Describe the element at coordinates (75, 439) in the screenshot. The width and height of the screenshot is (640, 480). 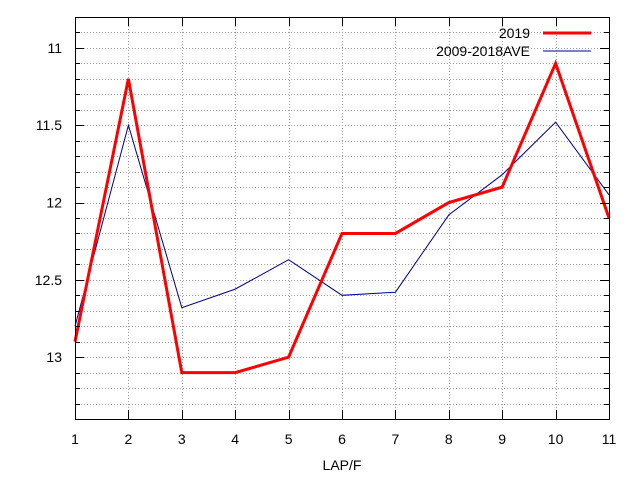
I see `x-tick-label: 1` at that location.